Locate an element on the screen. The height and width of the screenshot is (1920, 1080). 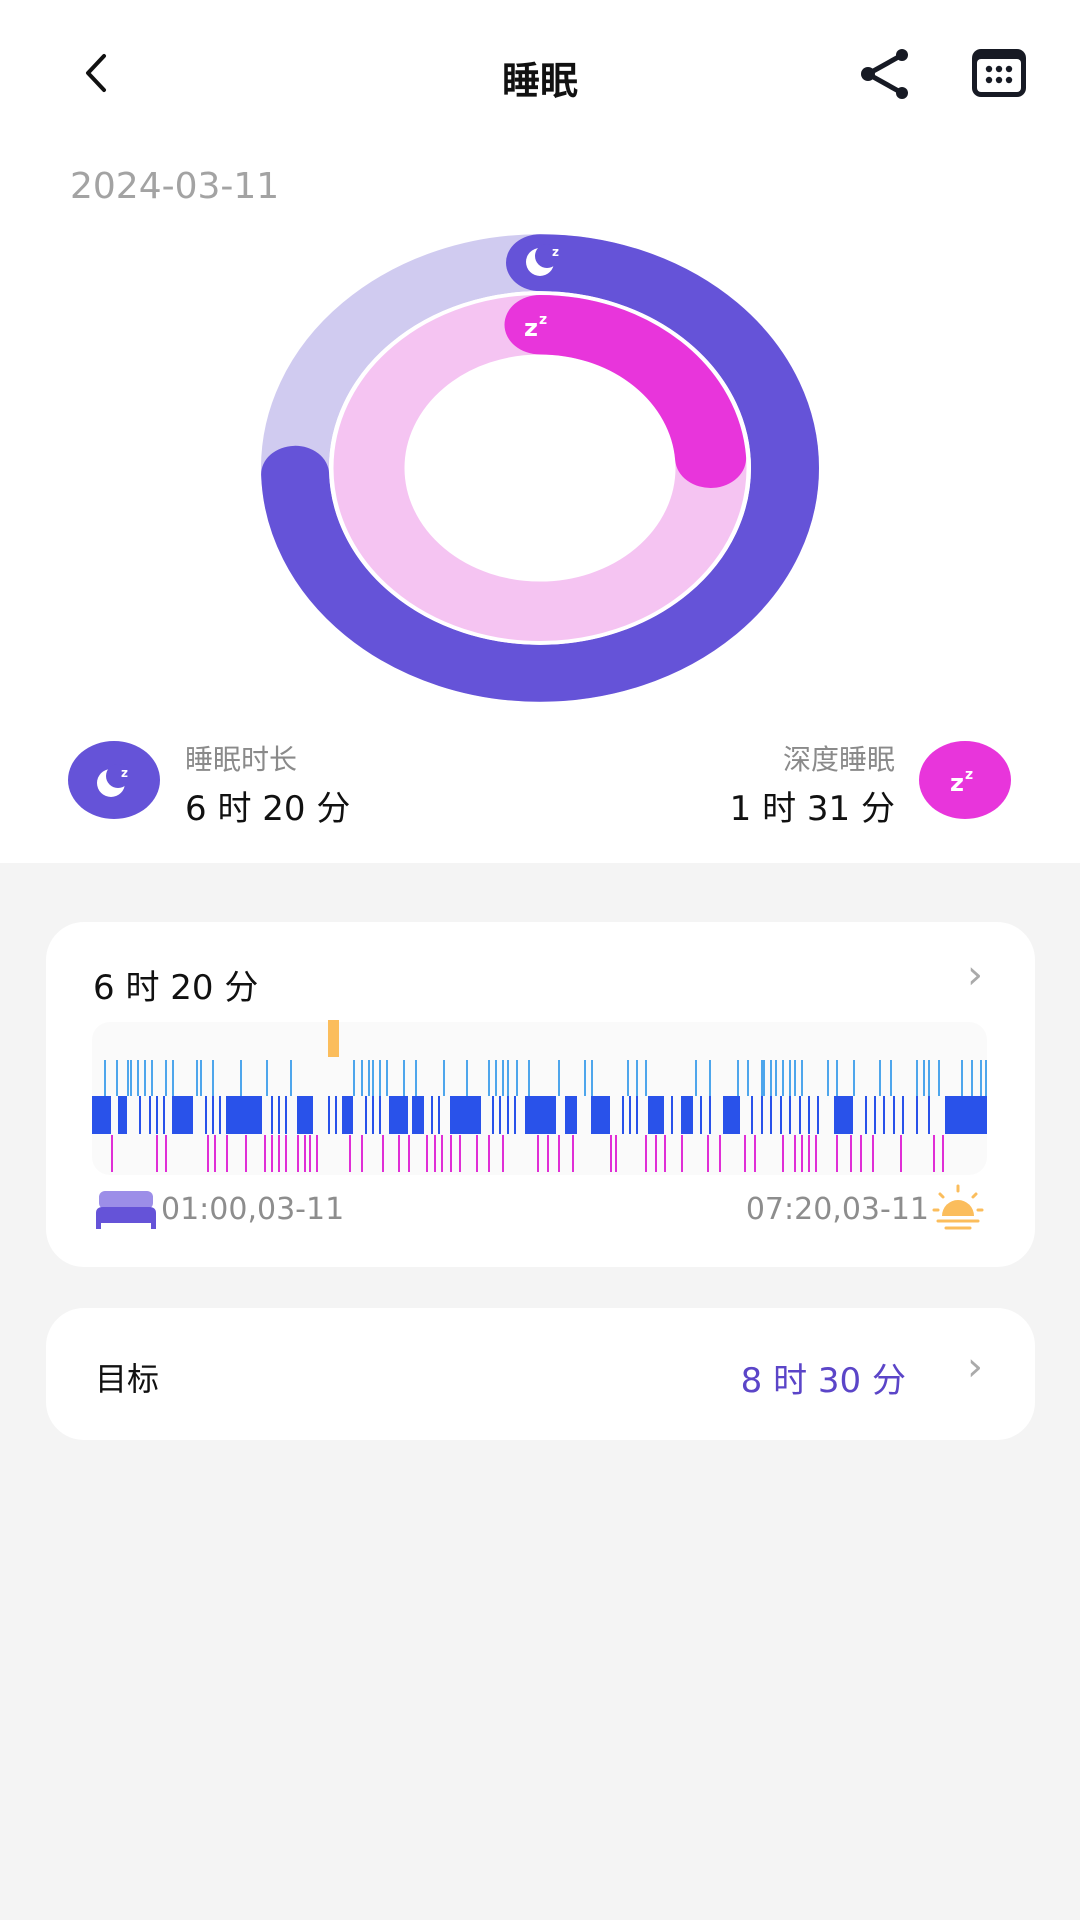
chevron-left-icon is located at coordinates (96, 73).